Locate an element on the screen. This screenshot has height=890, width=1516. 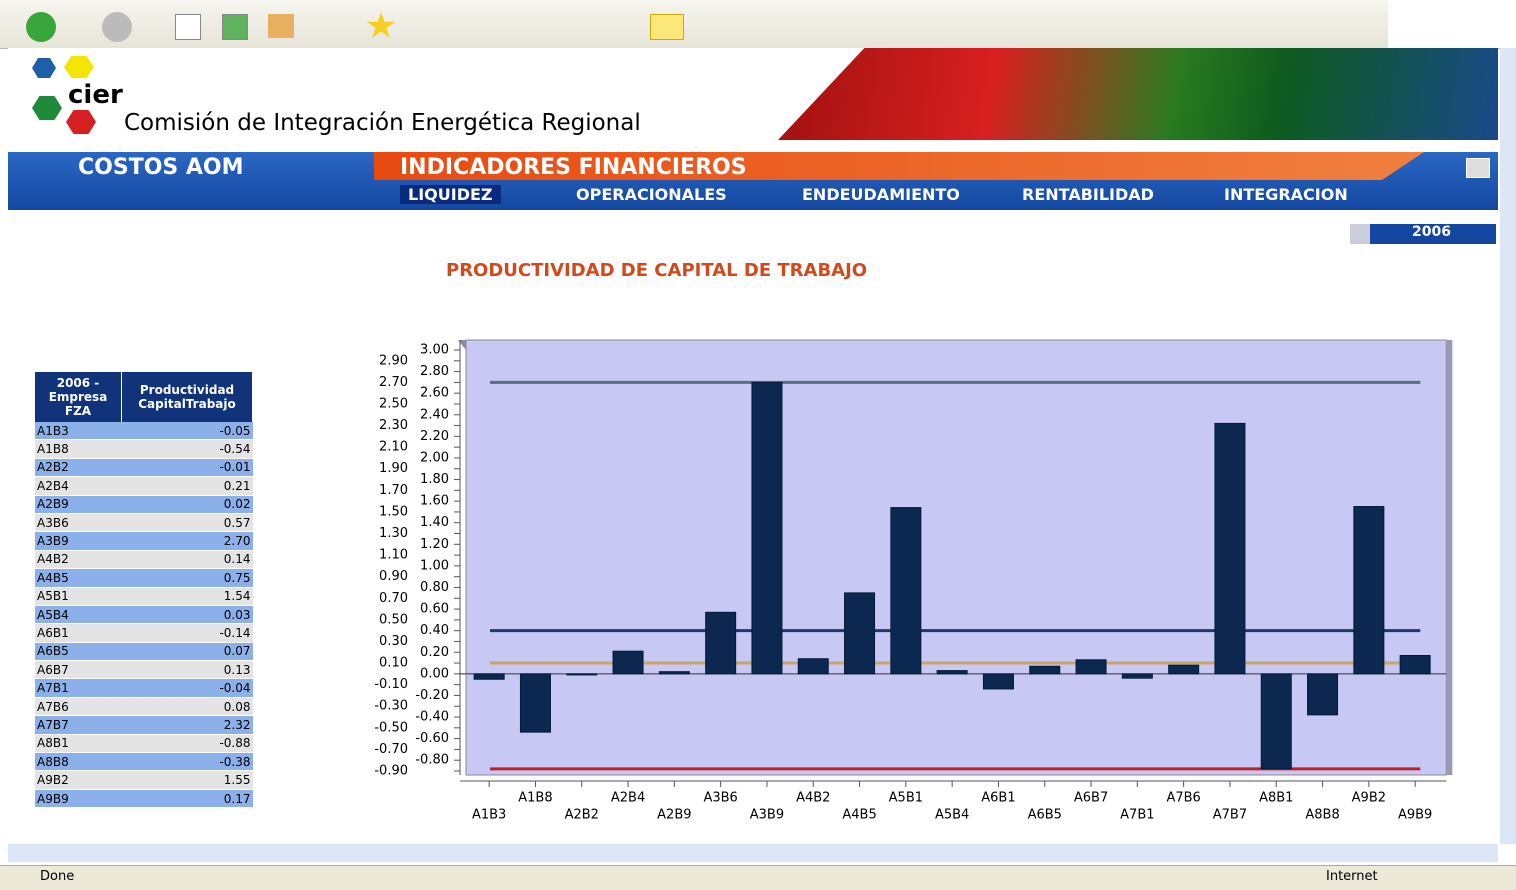
table-row: A6B5 0.07 is located at coordinates (144, 652).